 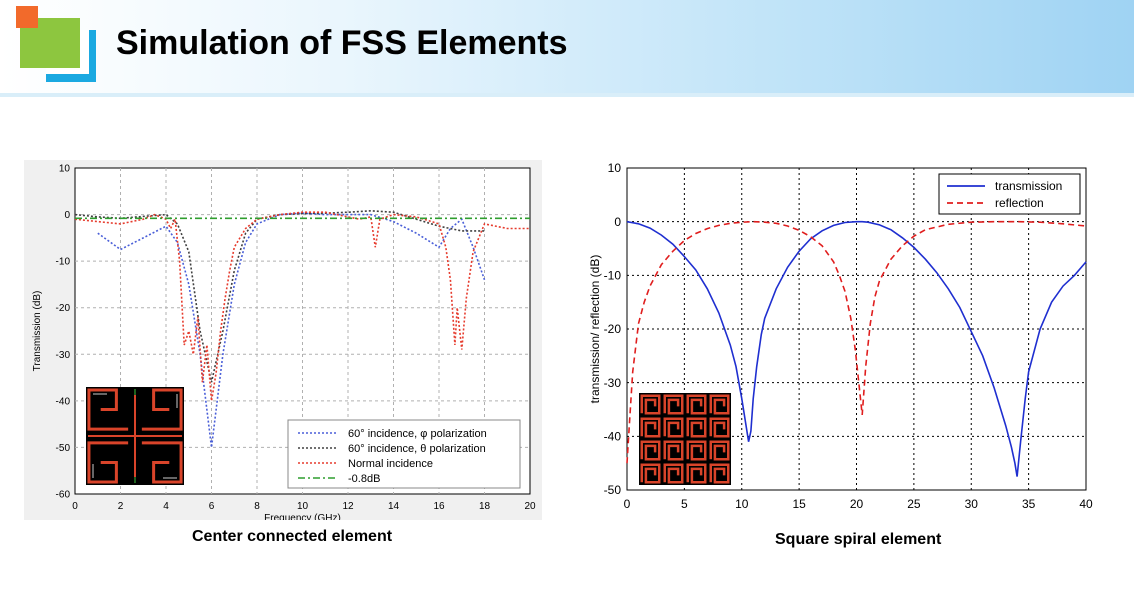 I want to click on fss-square-spiral-inset, so click(x=685, y=439).